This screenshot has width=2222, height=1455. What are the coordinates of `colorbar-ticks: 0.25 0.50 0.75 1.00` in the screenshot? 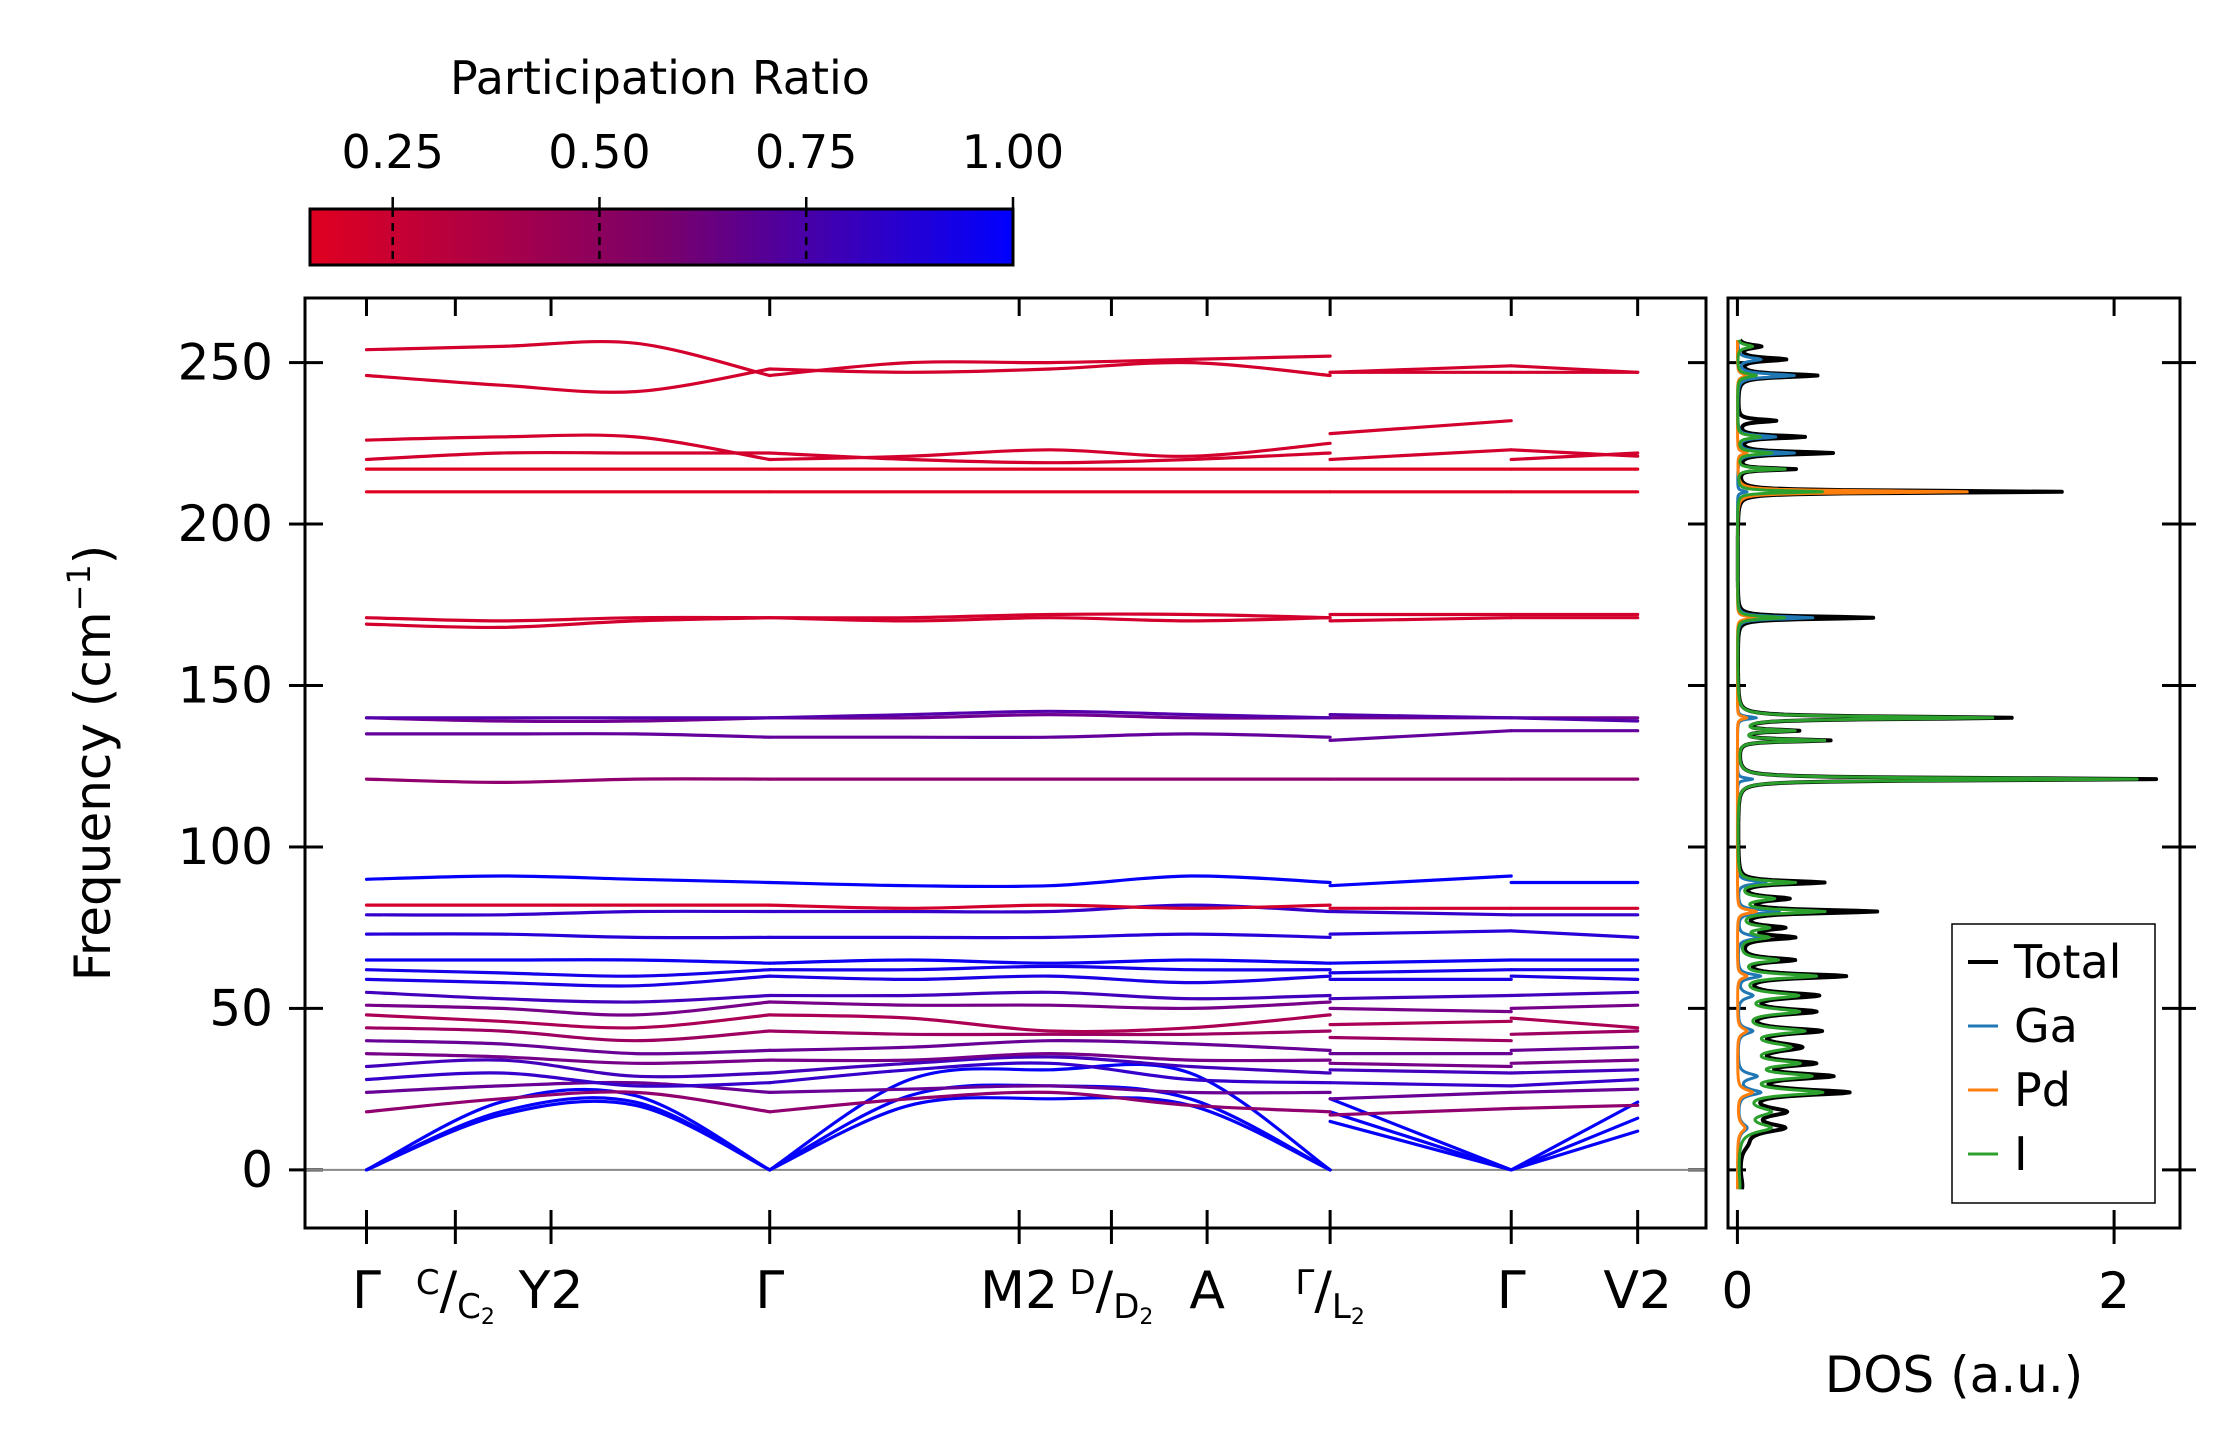 It's located at (702, 195).